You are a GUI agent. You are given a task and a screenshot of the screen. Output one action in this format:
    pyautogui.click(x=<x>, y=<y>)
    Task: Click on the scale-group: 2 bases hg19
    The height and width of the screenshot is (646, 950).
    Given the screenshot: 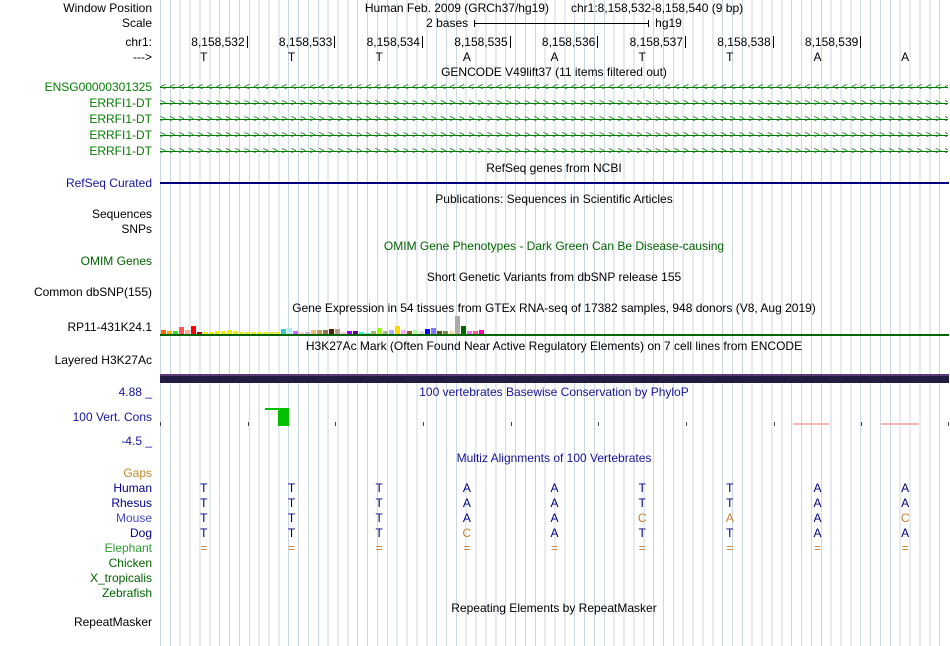 What is the action you would take?
    pyautogui.click(x=554, y=23)
    